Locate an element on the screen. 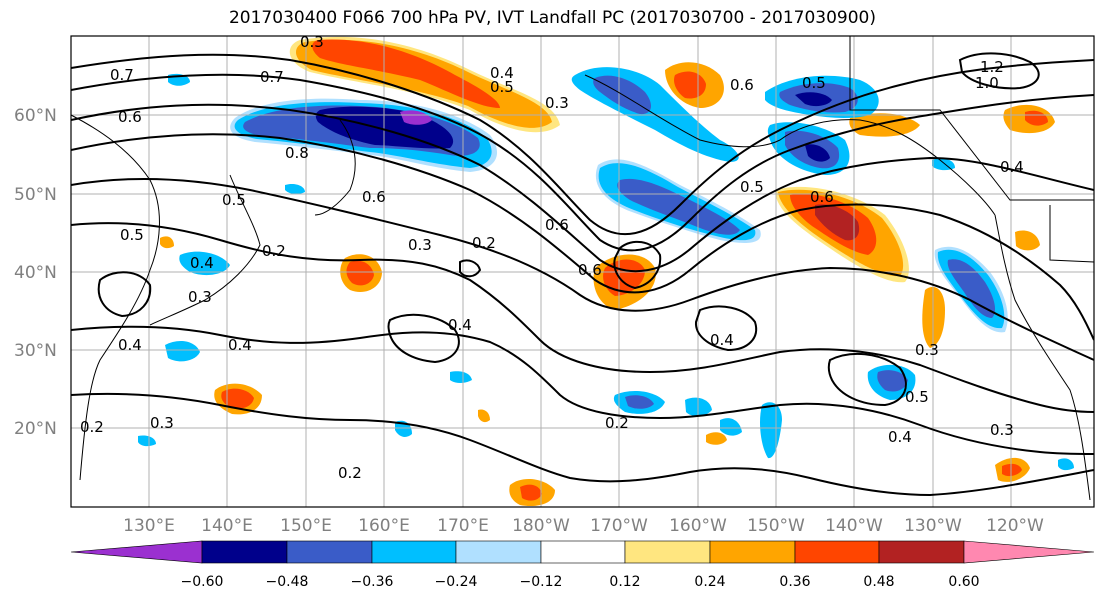 The height and width of the screenshot is (601, 1105). lon-label: 150°W is located at coordinates (776, 526).